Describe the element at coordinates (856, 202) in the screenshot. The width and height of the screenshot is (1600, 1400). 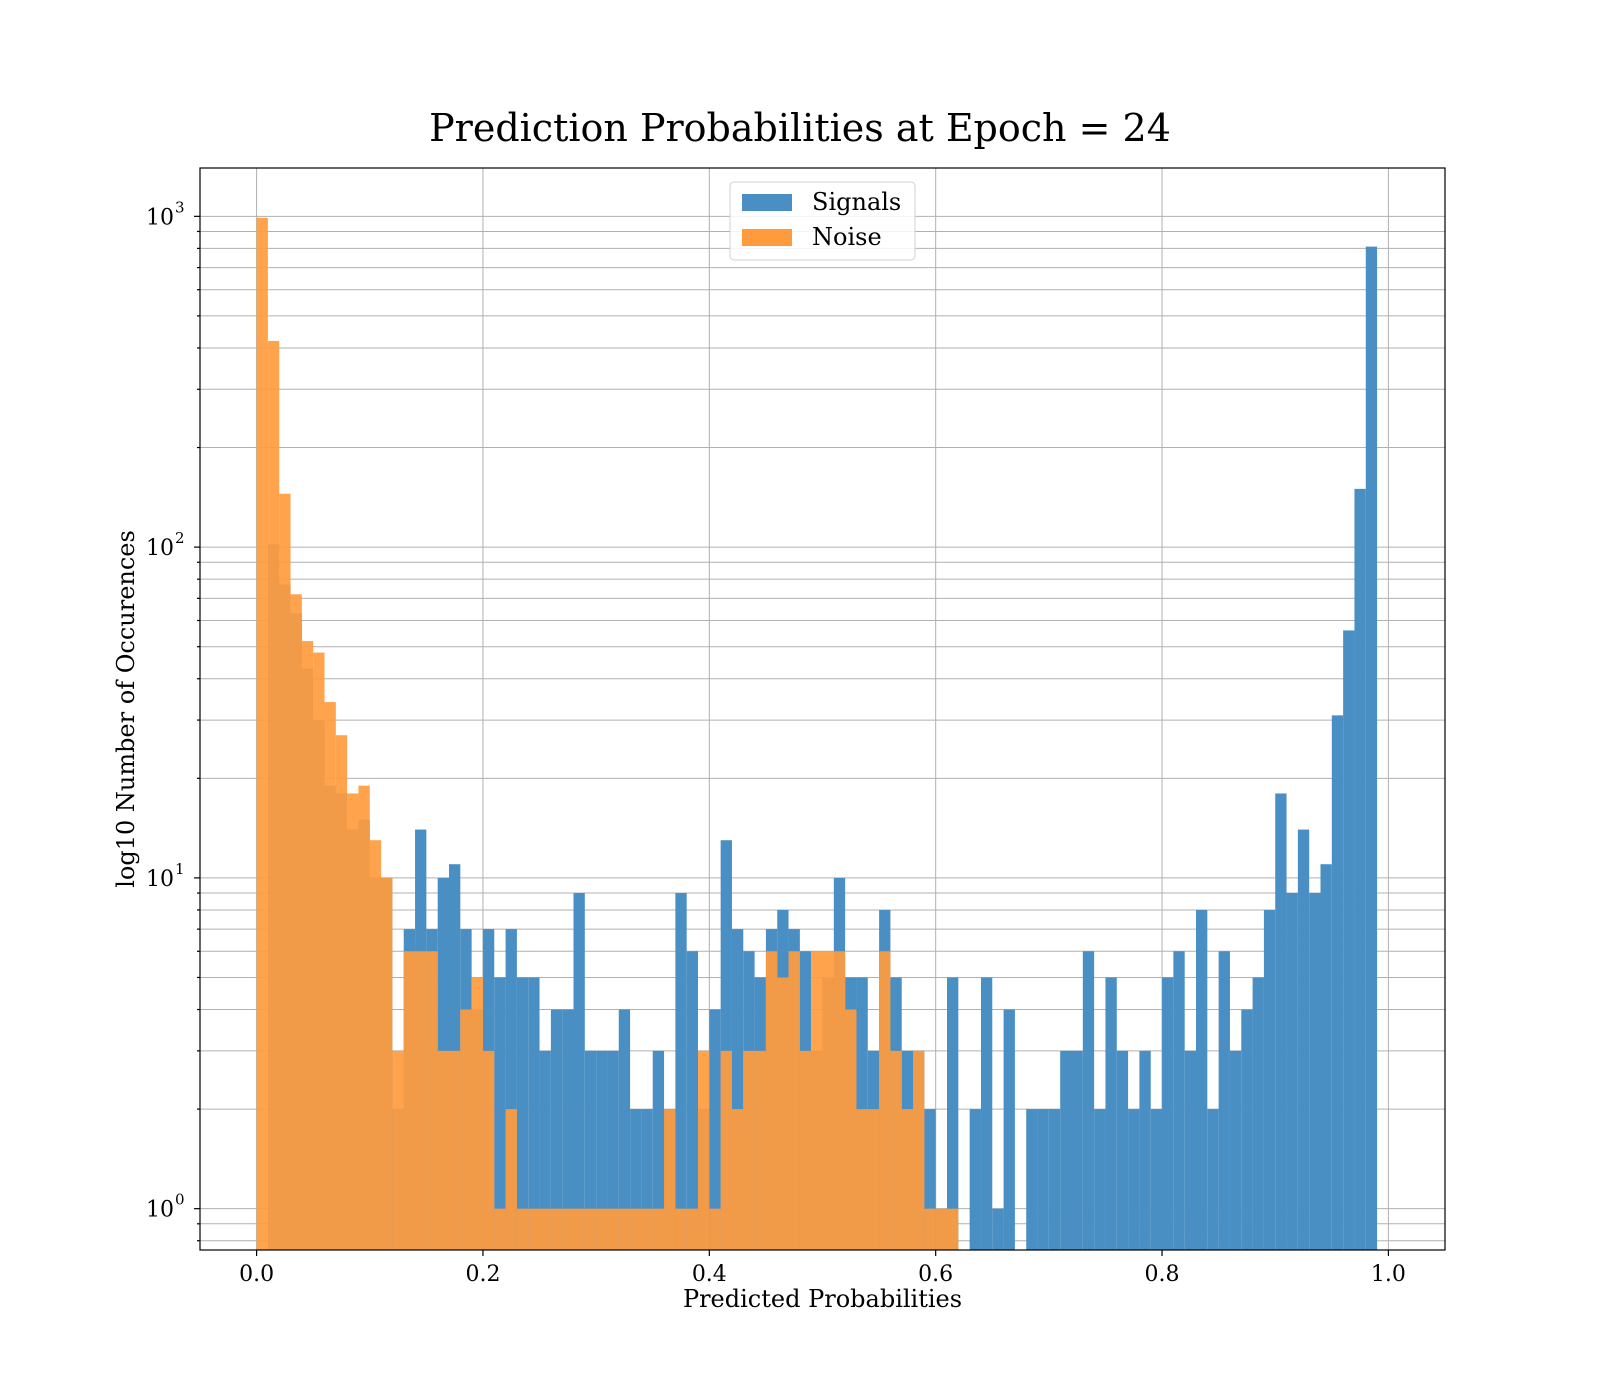
I see `legend-label-signals: Signals` at that location.